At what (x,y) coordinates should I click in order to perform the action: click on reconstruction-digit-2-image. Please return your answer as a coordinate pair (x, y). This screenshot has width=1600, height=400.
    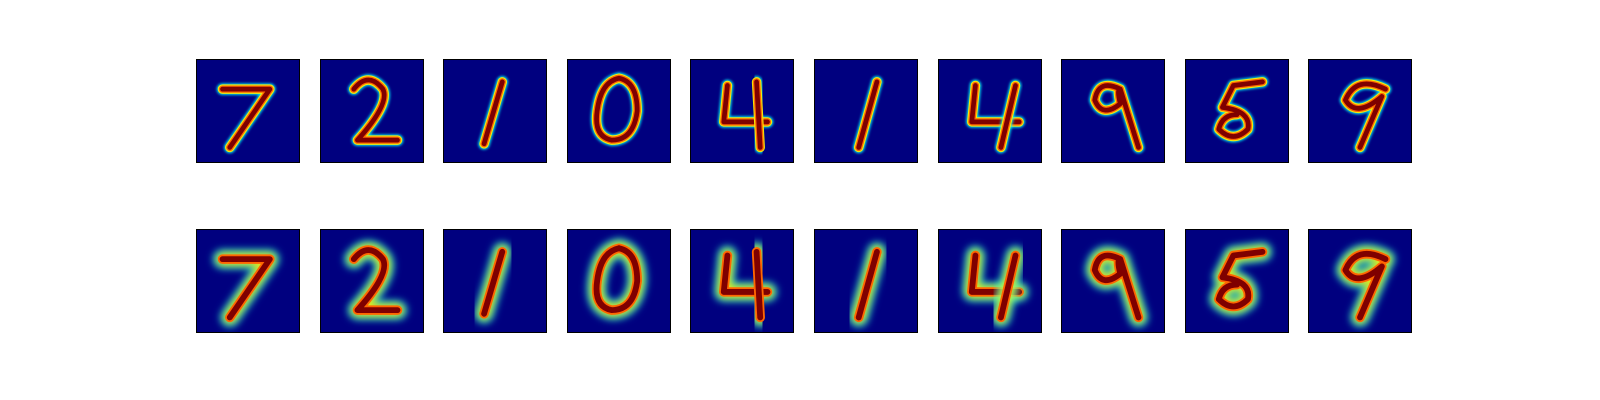
    Looking at the image, I should click on (372, 281).